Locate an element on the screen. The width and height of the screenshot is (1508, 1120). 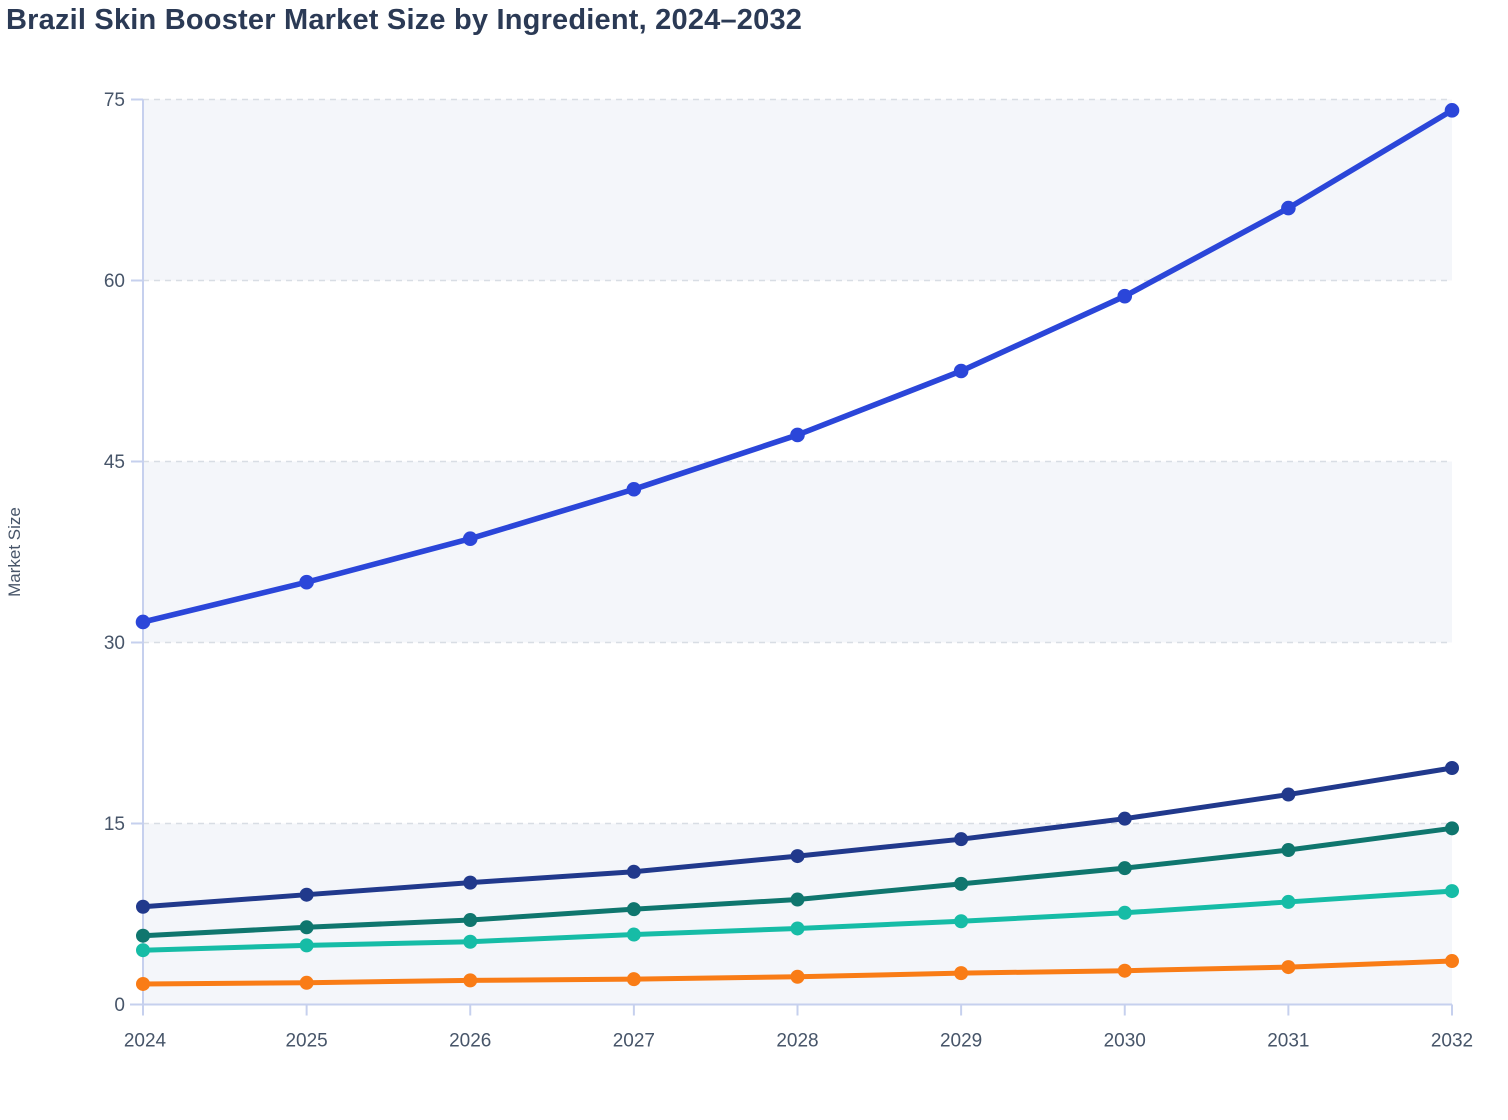
x-tick-label: 2028 is located at coordinates (797, 1041).